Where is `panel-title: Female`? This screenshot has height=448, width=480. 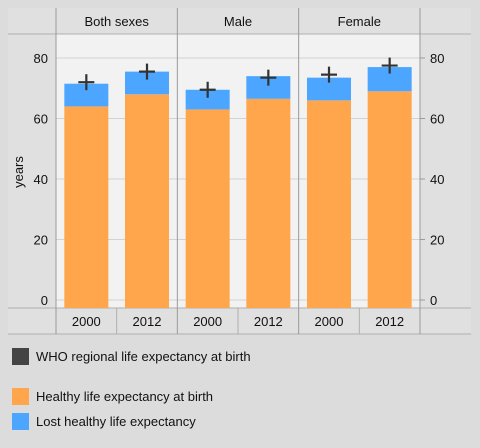 panel-title: Female is located at coordinates (359, 21).